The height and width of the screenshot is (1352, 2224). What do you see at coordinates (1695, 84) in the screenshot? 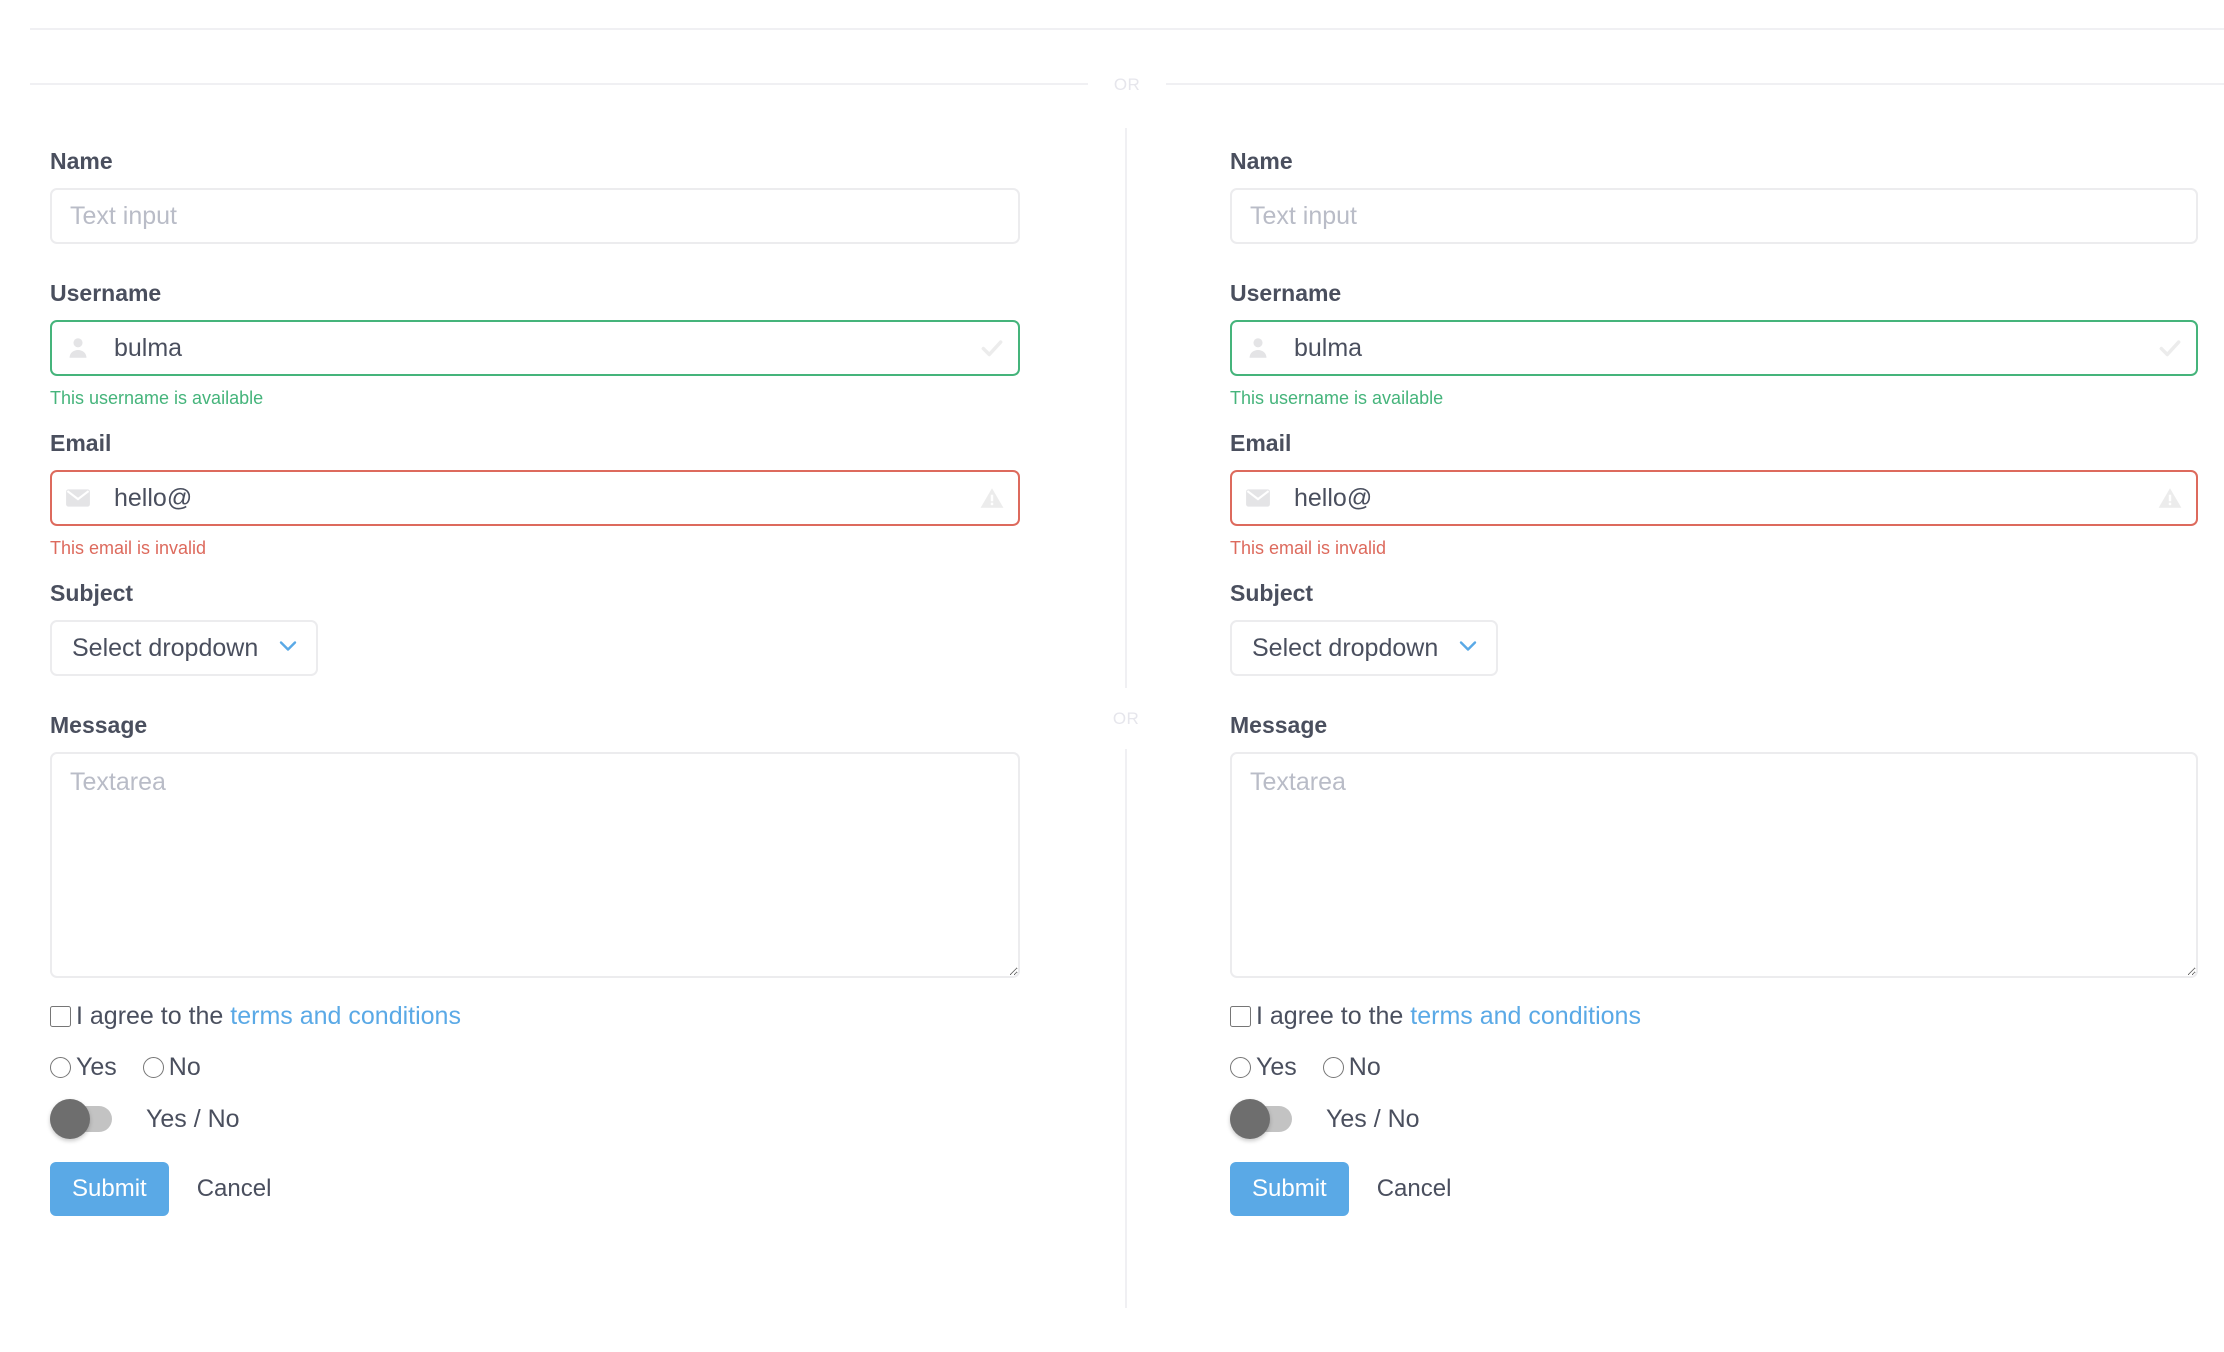
I see `divider-line-right` at bounding box center [1695, 84].